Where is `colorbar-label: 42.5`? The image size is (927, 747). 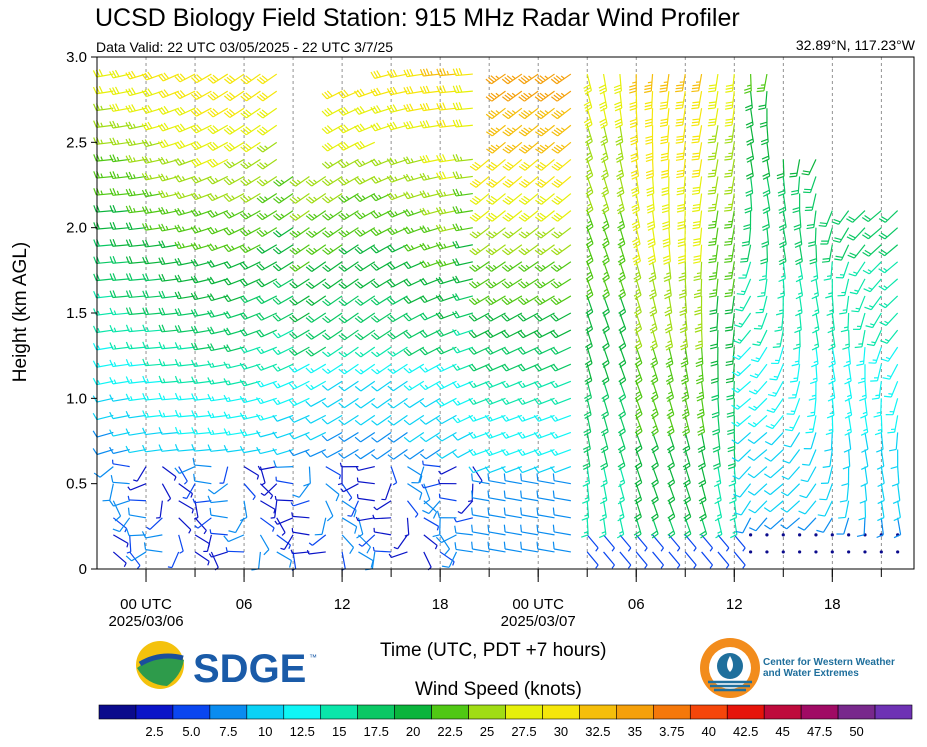 colorbar-label: 42.5 is located at coordinates (745, 731).